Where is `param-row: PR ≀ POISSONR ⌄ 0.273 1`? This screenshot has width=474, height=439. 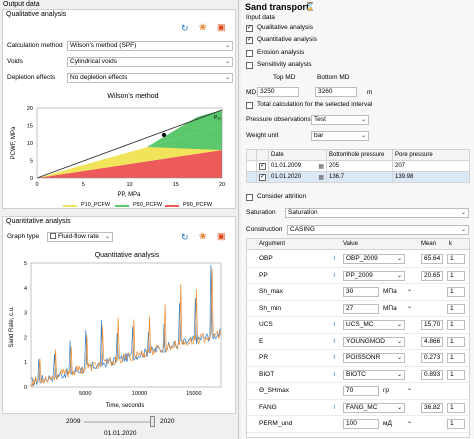
param-row: PR ≀ POISSONR ⌄ 0.273 1 is located at coordinates (358, 358).